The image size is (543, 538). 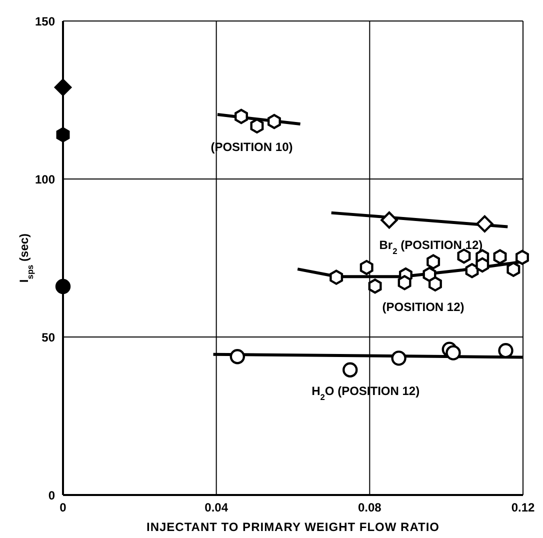 I want to click on x-axis-title: INJECTANT TO PRIMARY WEIGHT FLOW RATIO, so click(x=293, y=527).